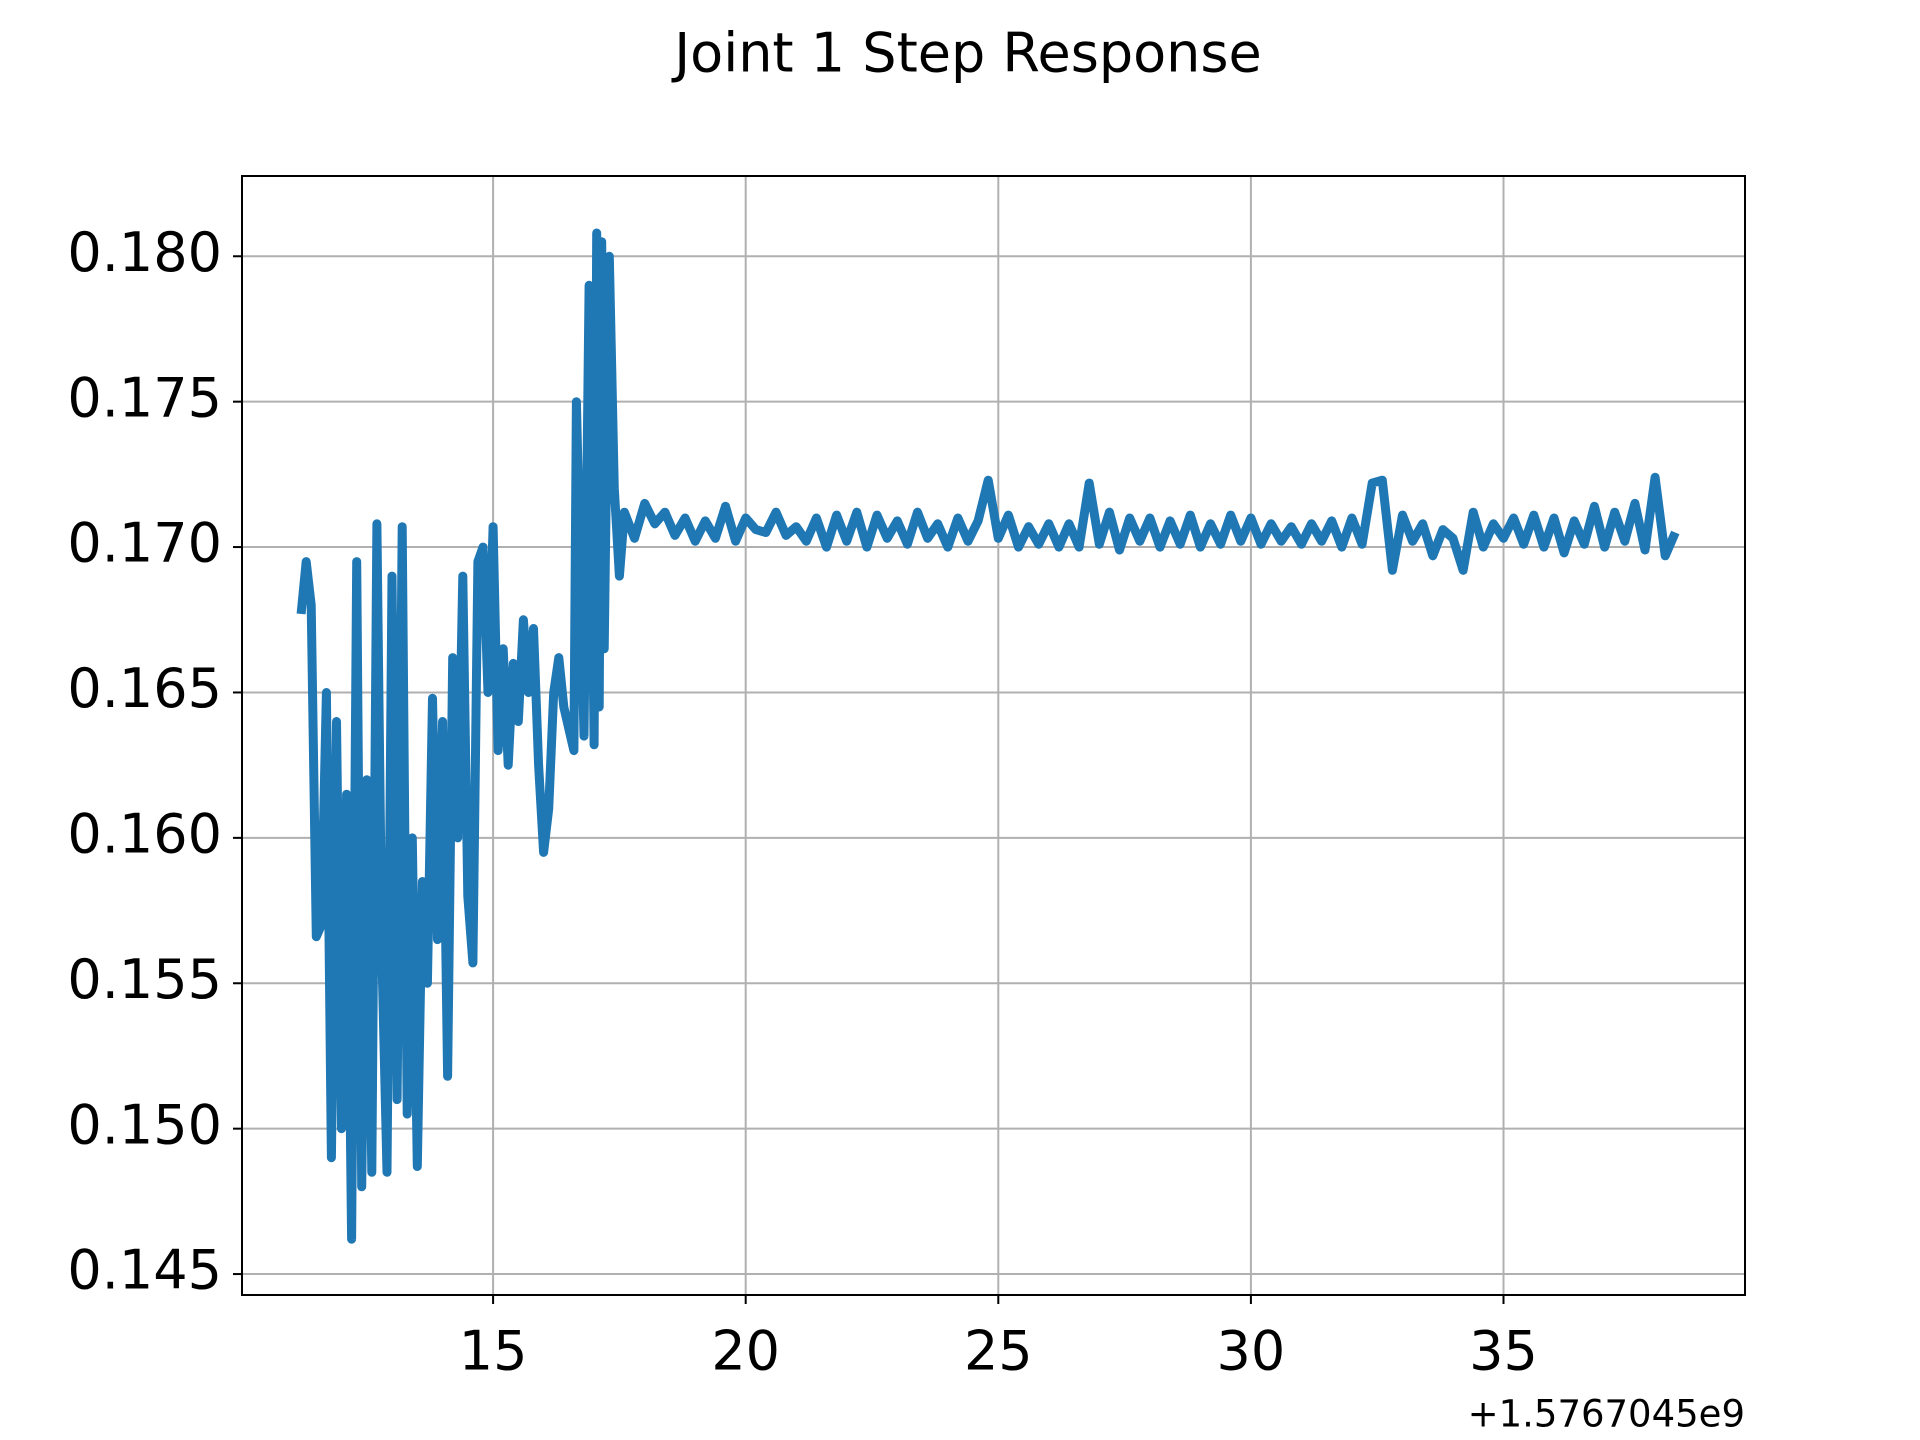 The image size is (1920, 1440). I want to click on y-tick-label: 0.160, so click(144, 834).